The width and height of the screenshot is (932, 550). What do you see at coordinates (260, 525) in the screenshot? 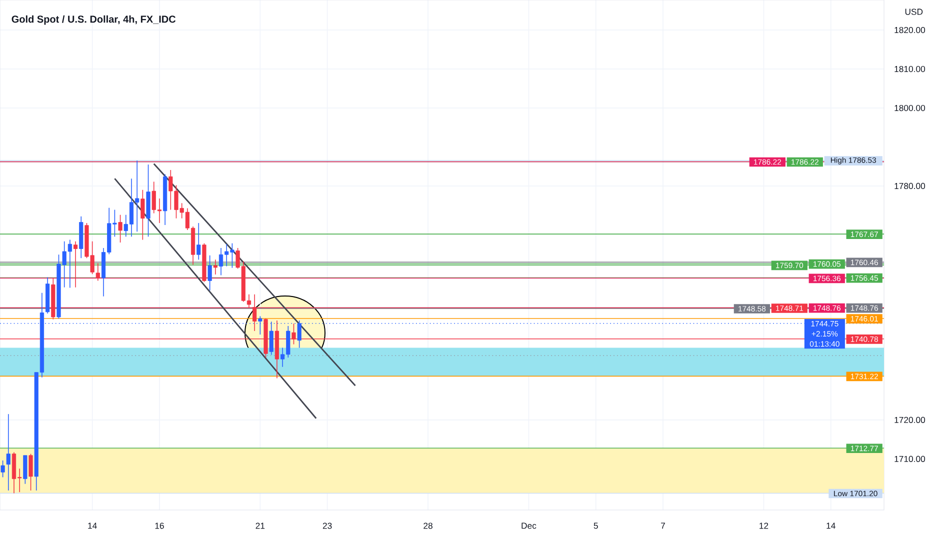
I see `x-tick-label: 21` at bounding box center [260, 525].